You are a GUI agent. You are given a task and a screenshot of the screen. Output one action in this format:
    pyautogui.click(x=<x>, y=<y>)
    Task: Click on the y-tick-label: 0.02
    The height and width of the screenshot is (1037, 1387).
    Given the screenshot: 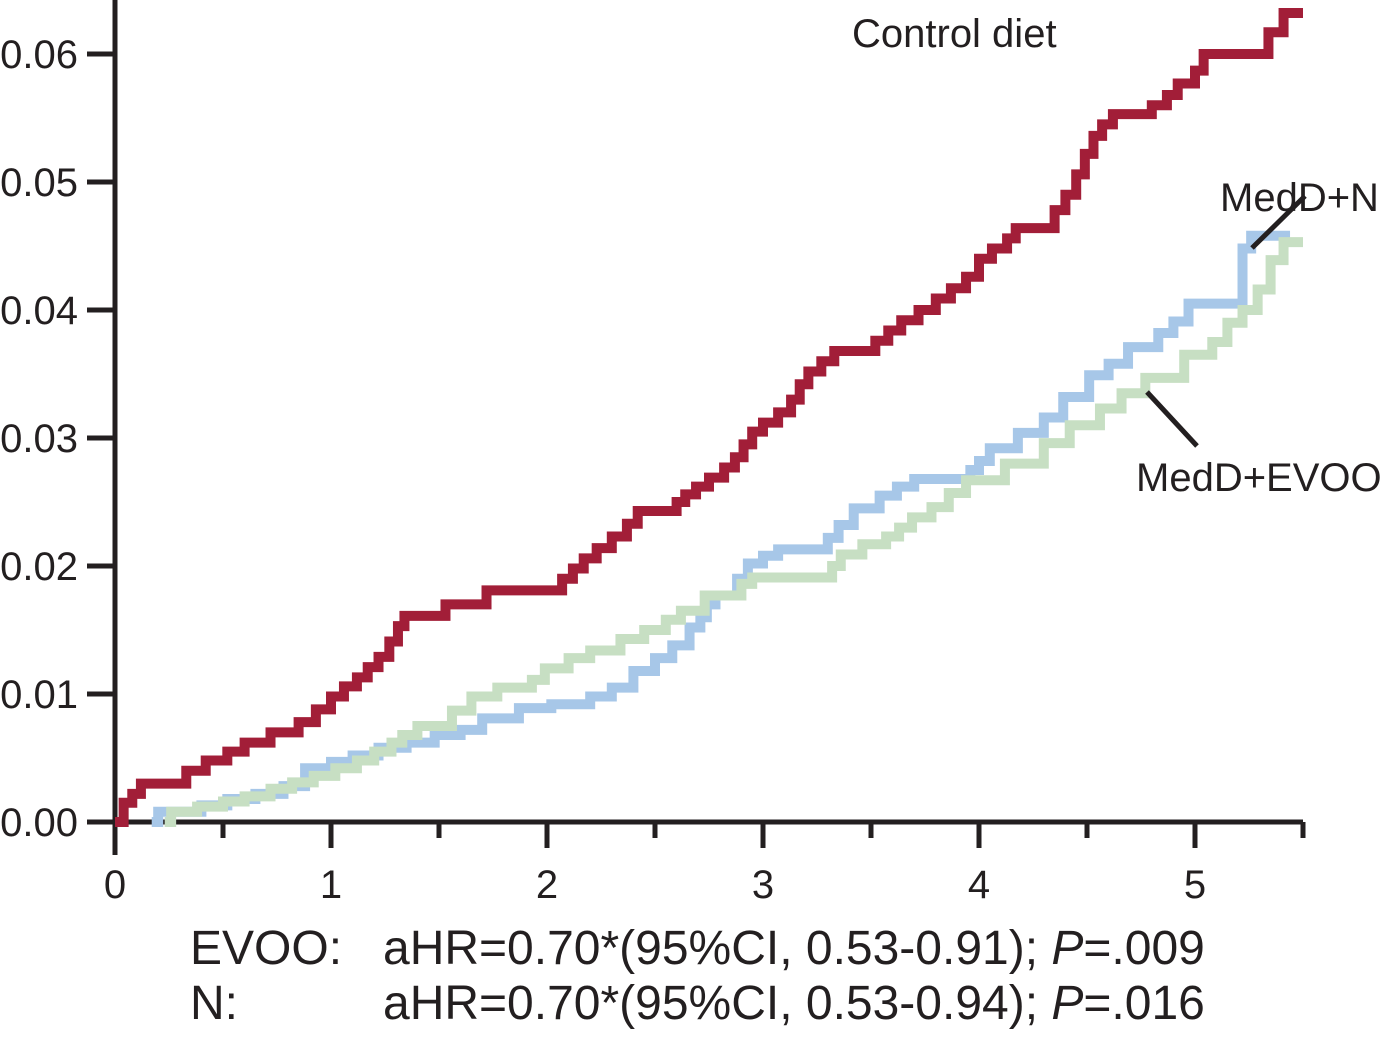 What is the action you would take?
    pyautogui.click(x=39, y=567)
    